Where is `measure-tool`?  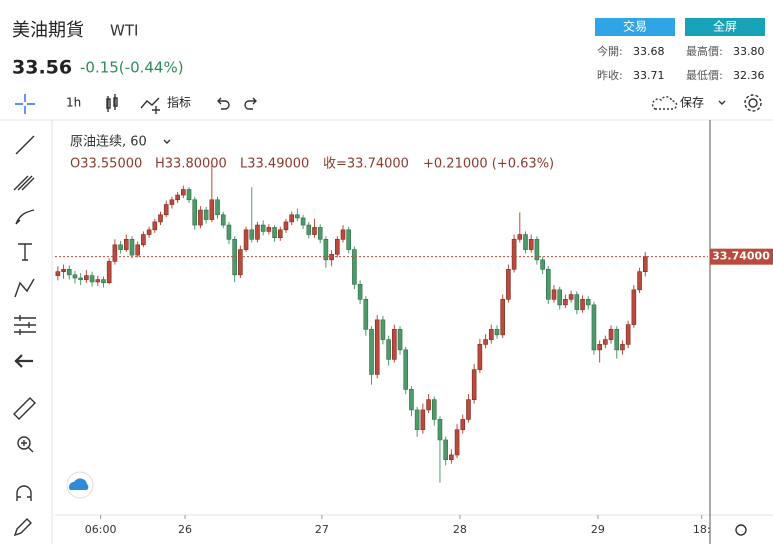
measure-tool is located at coordinates (25, 325).